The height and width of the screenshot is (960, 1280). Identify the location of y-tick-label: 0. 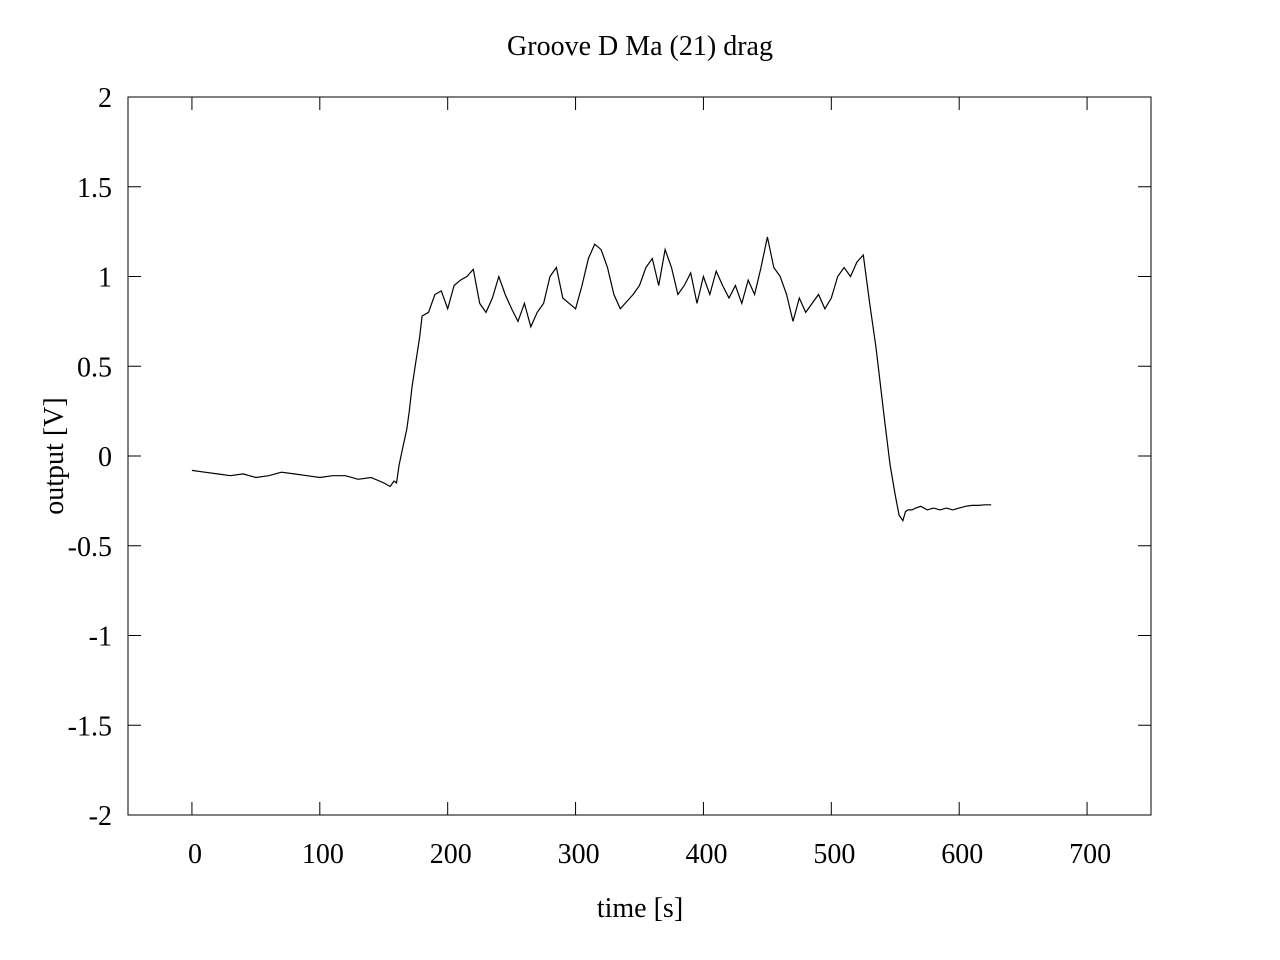
(105, 457).